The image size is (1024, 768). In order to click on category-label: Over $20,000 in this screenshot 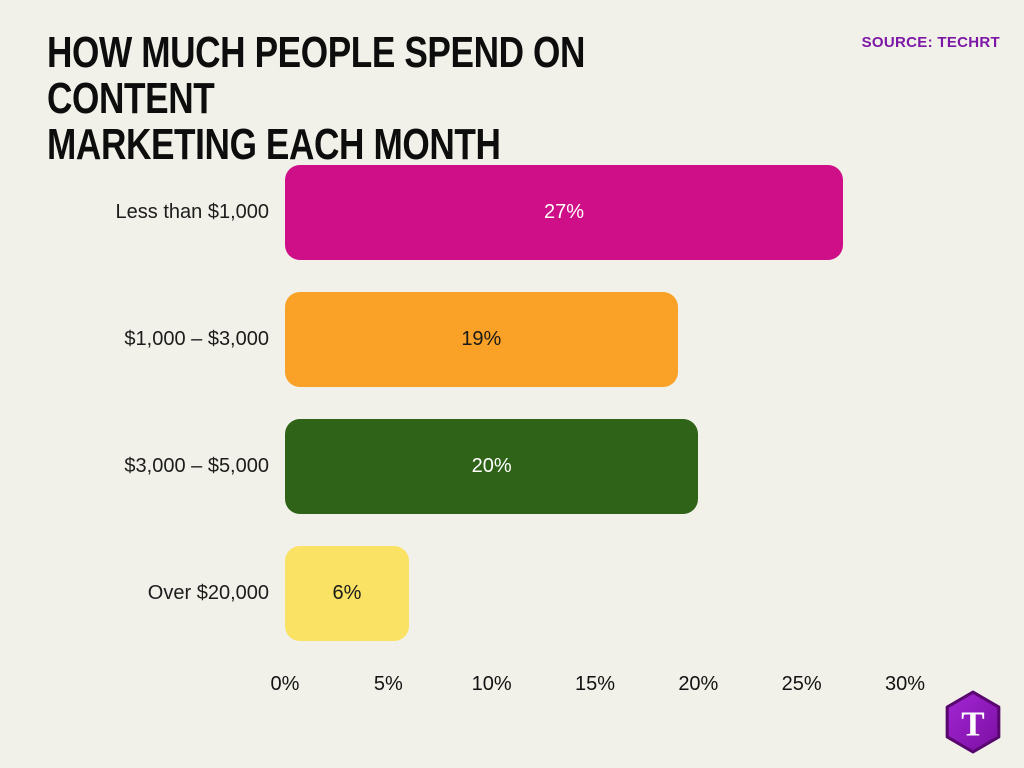, I will do `click(208, 593)`.